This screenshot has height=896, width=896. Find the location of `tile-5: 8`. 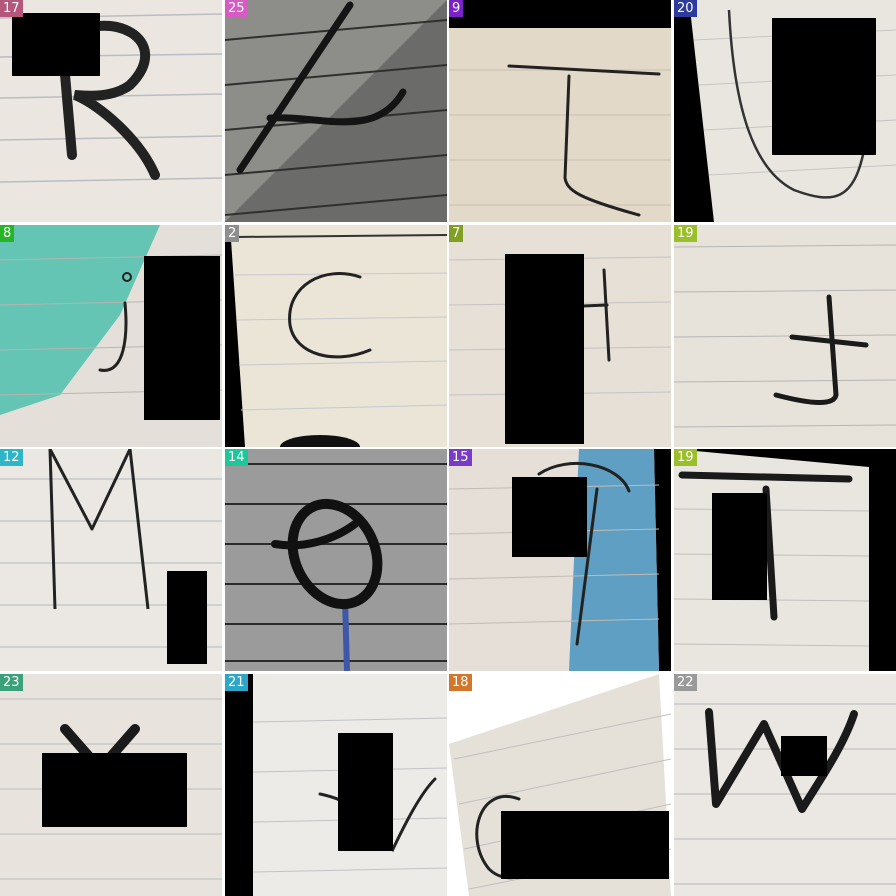

tile-5: 8 is located at coordinates (111, 336).